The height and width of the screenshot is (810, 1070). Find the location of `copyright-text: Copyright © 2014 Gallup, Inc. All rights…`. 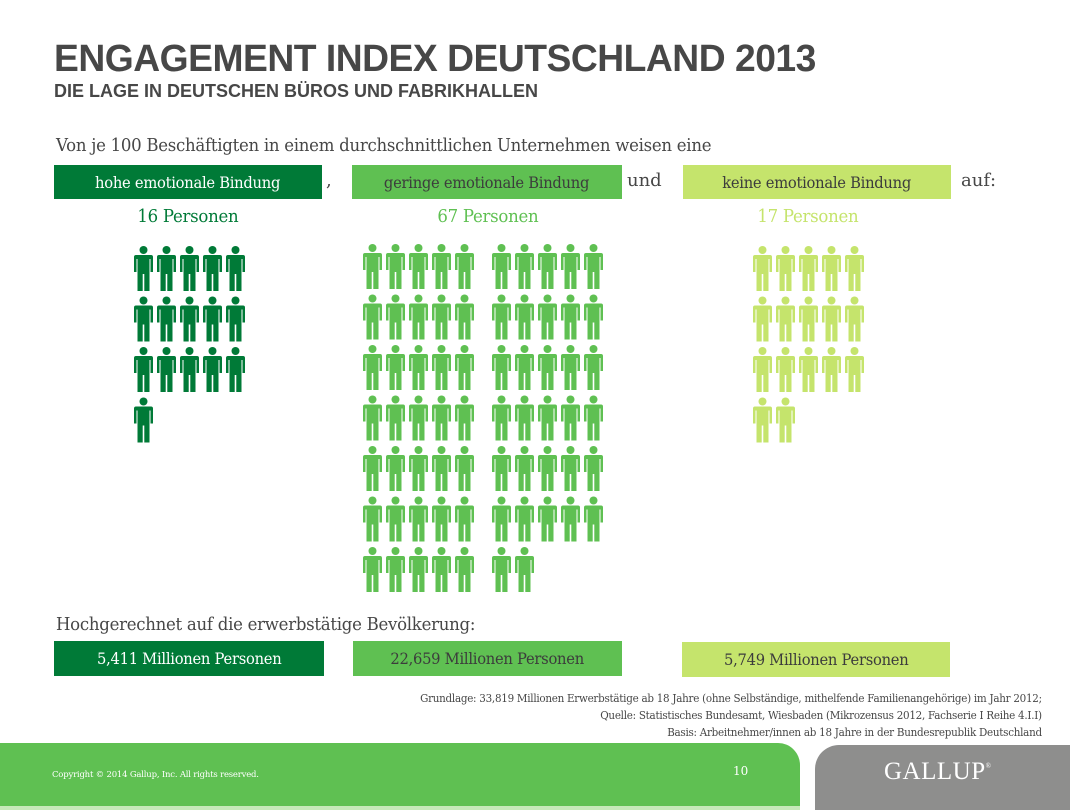

copyright-text: Copyright © 2014 Gallup, Inc. All rights… is located at coordinates (155, 775).